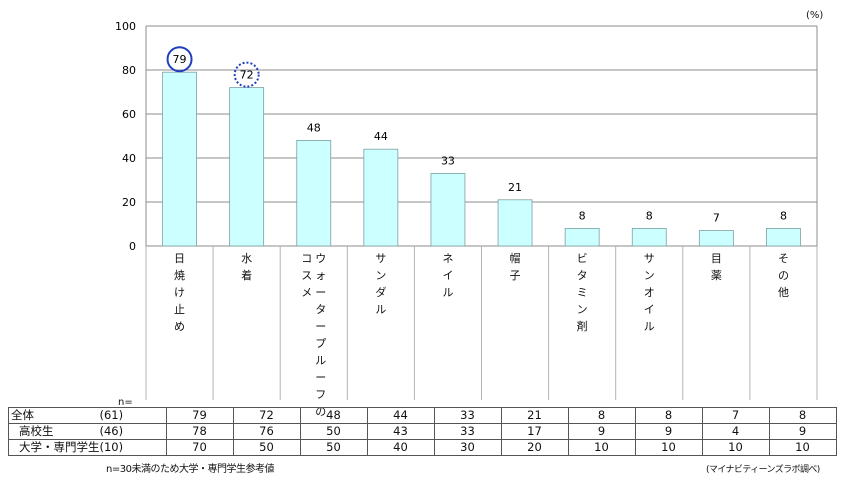 This screenshot has width=841, height=484. I want to click on row-sample-size: (61), so click(133, 415).